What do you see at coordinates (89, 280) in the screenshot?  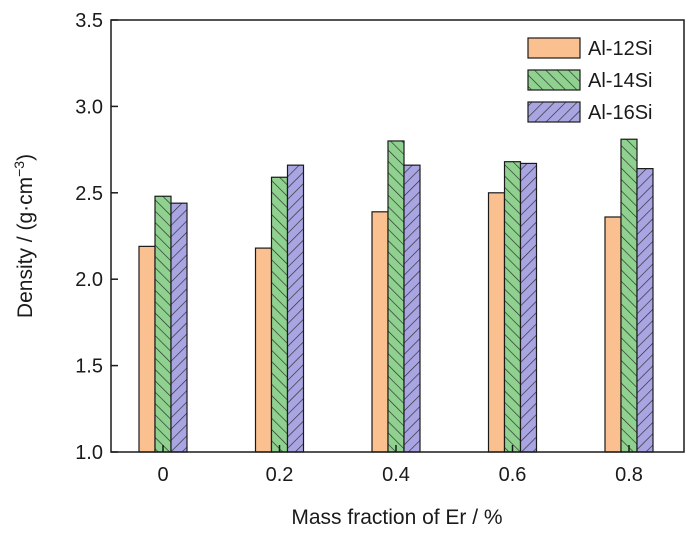 I see `y-tick-label: 2.0` at bounding box center [89, 280].